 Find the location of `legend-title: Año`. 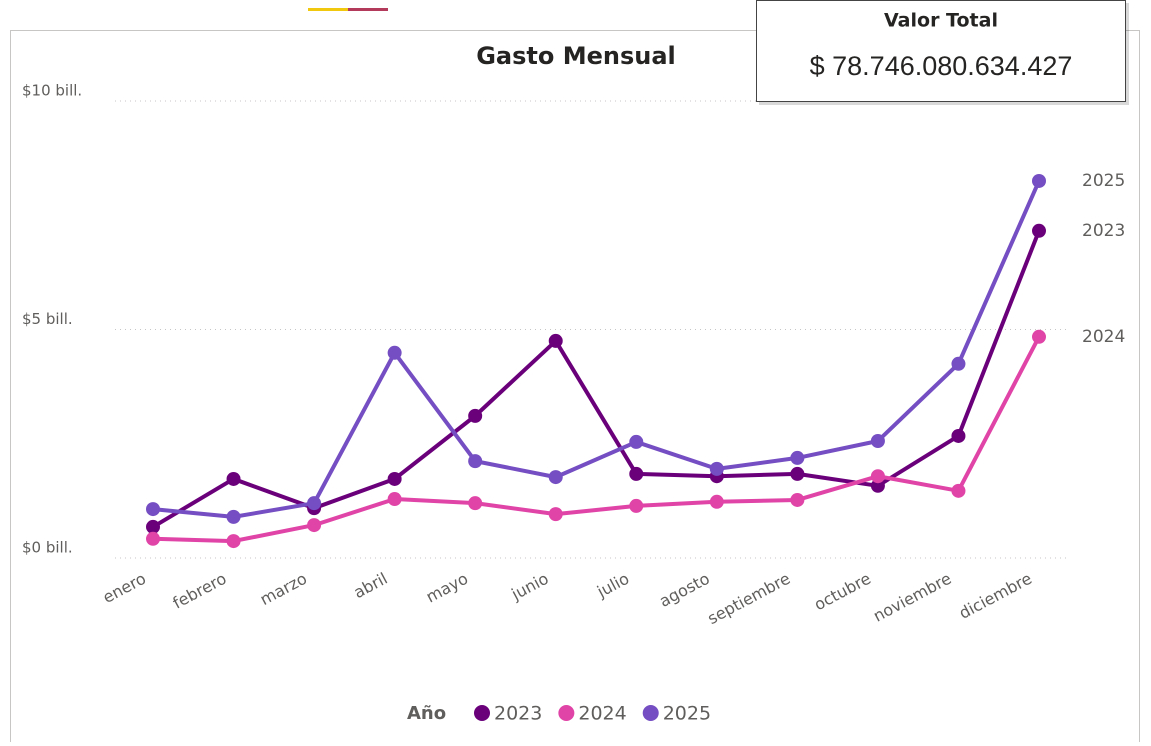

legend-title: Año is located at coordinates (426, 713).